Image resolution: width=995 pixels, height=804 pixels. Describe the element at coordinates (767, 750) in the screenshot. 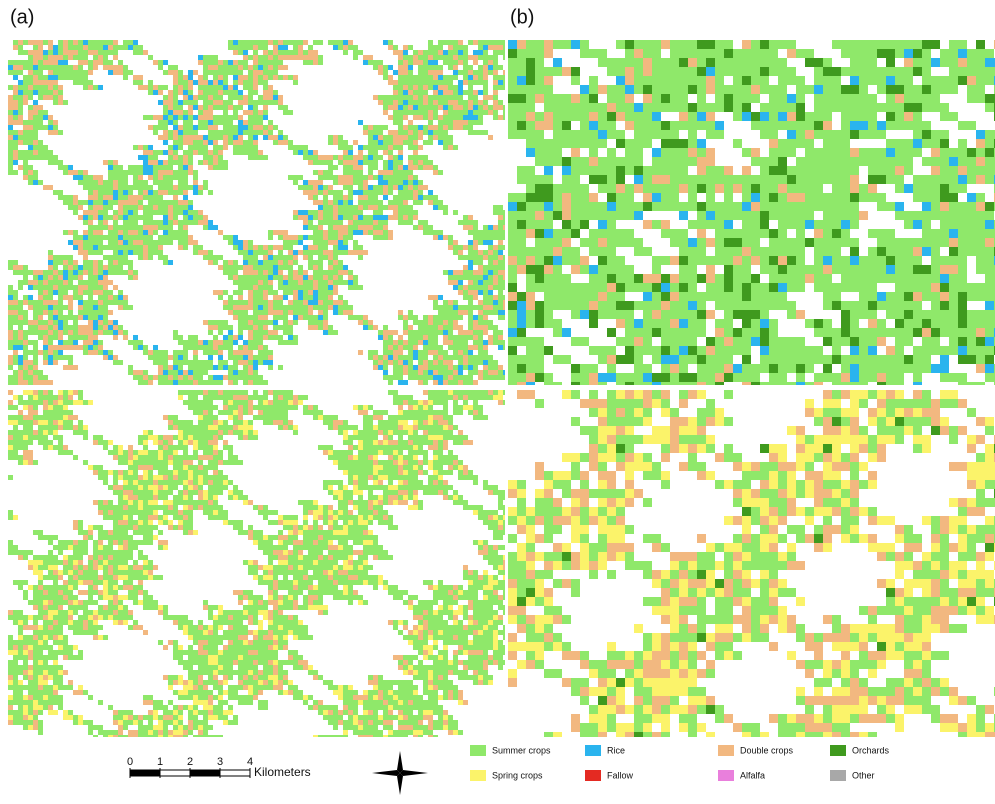

I see `legend-label: Double crops` at that location.